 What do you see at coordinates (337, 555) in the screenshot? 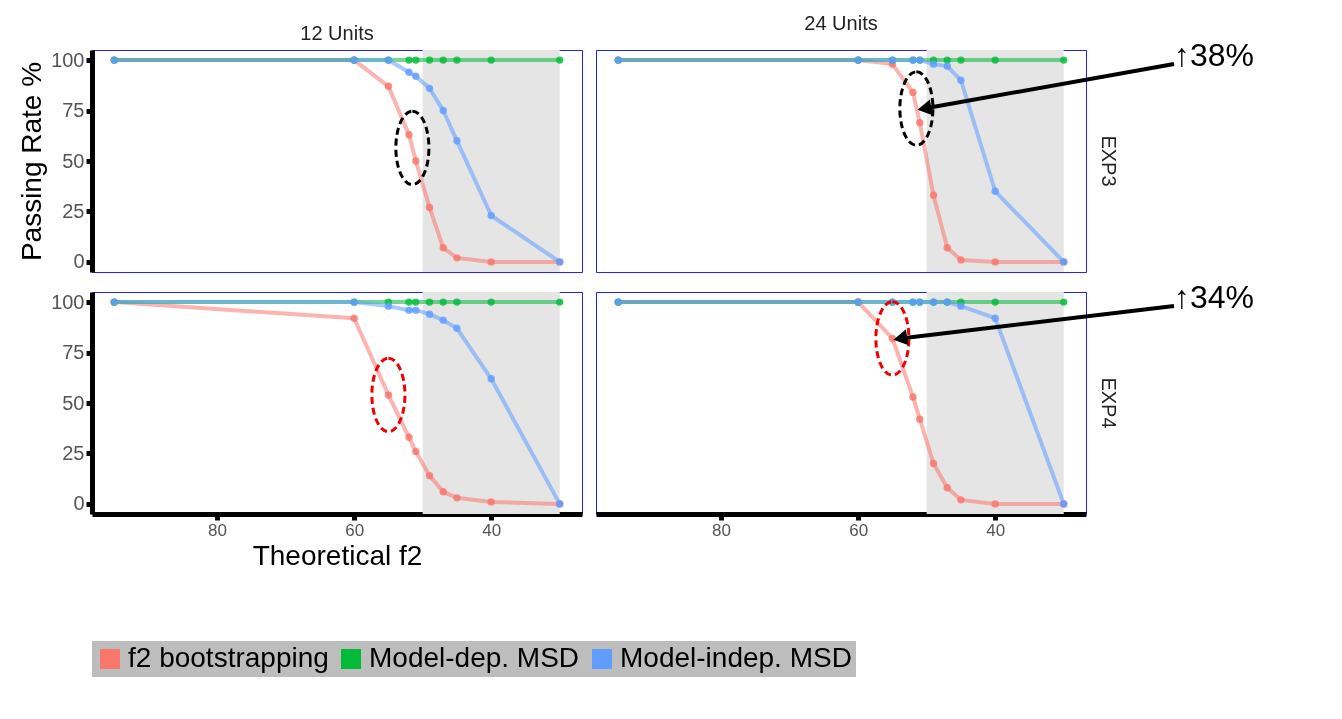
I see `x-axis-title: Theoretical f2` at bounding box center [337, 555].